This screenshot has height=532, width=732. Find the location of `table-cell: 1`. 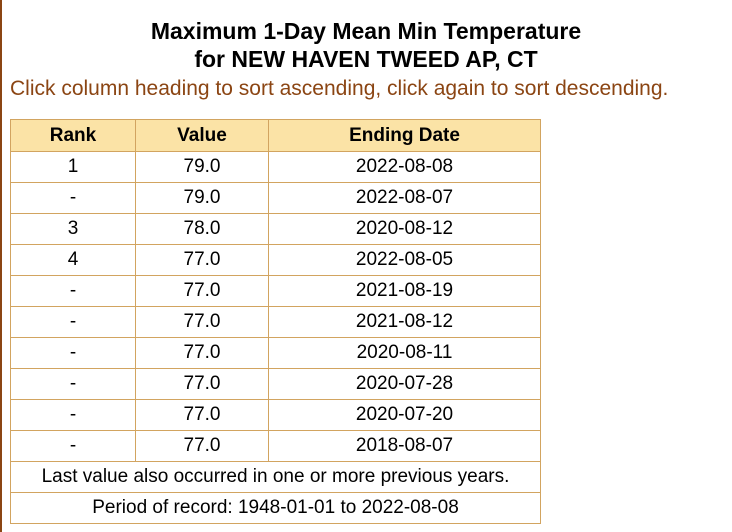

table-cell: 1 is located at coordinates (73, 167).